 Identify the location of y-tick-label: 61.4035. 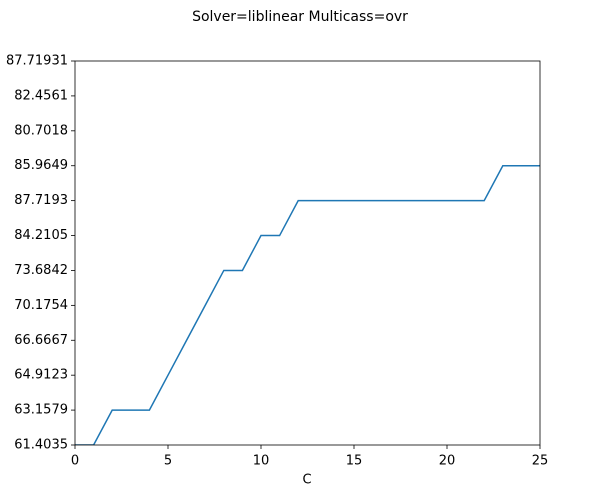
(41, 445).